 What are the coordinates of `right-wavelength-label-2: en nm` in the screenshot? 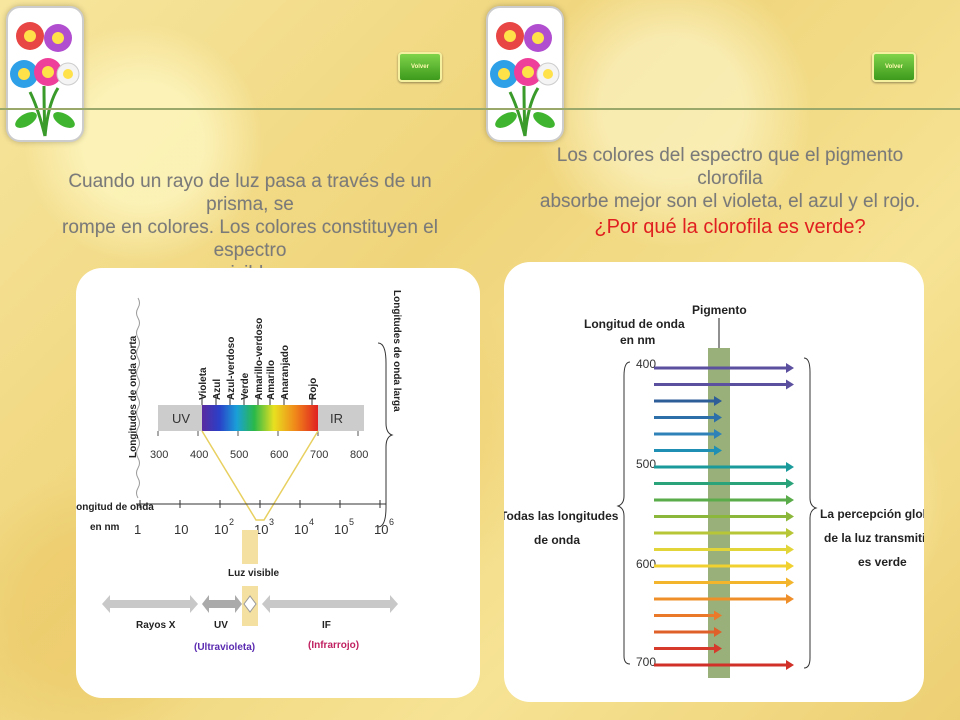 It's located at (637, 340).